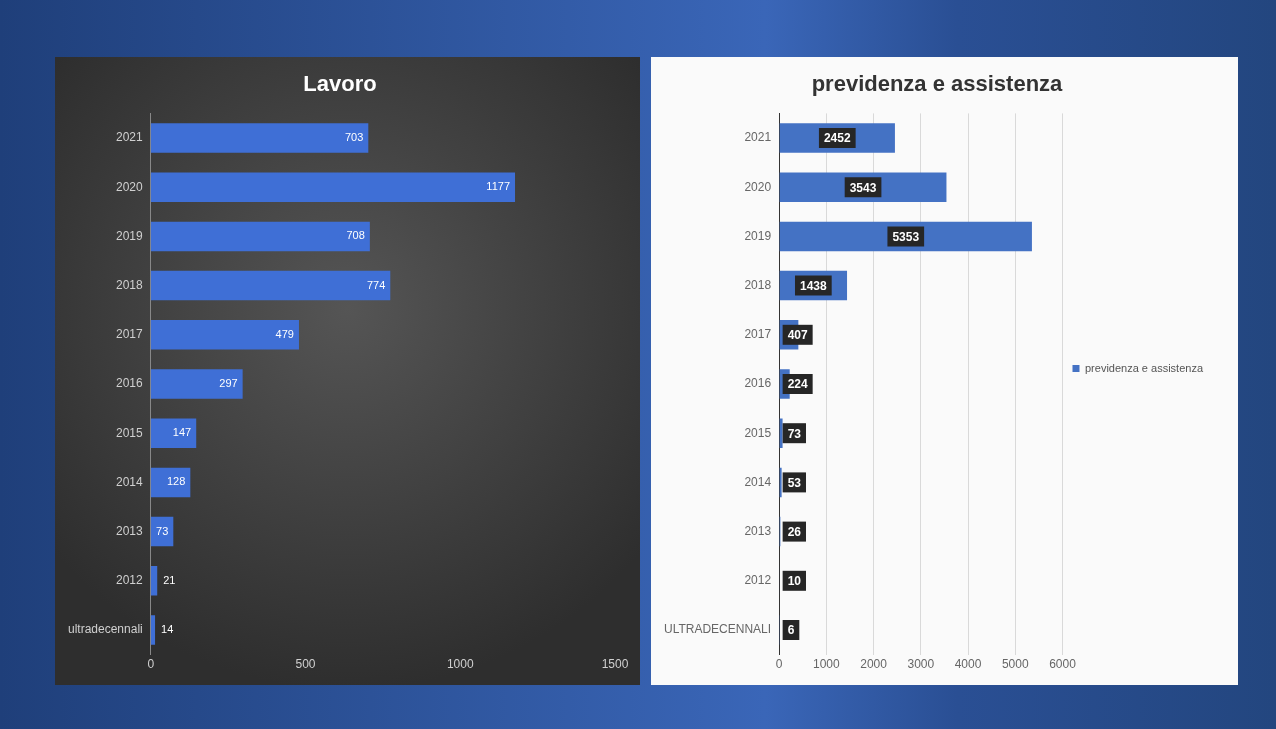 Image resolution: width=1276 pixels, height=729 pixels. I want to click on x-tick-label: 500, so click(305, 664).